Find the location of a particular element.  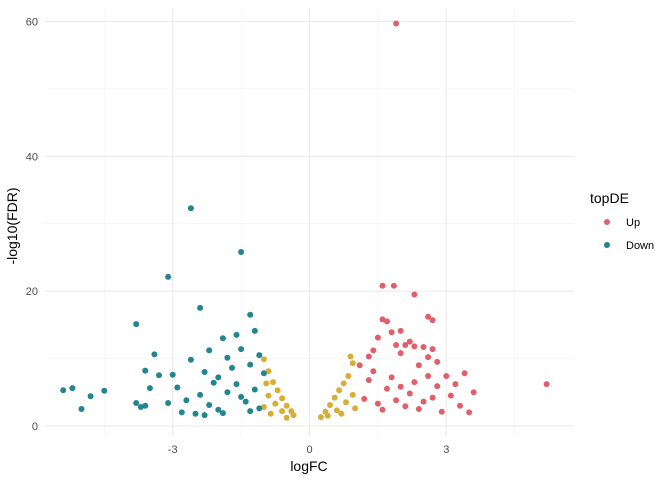

legend-key-up is located at coordinates (607, 222).